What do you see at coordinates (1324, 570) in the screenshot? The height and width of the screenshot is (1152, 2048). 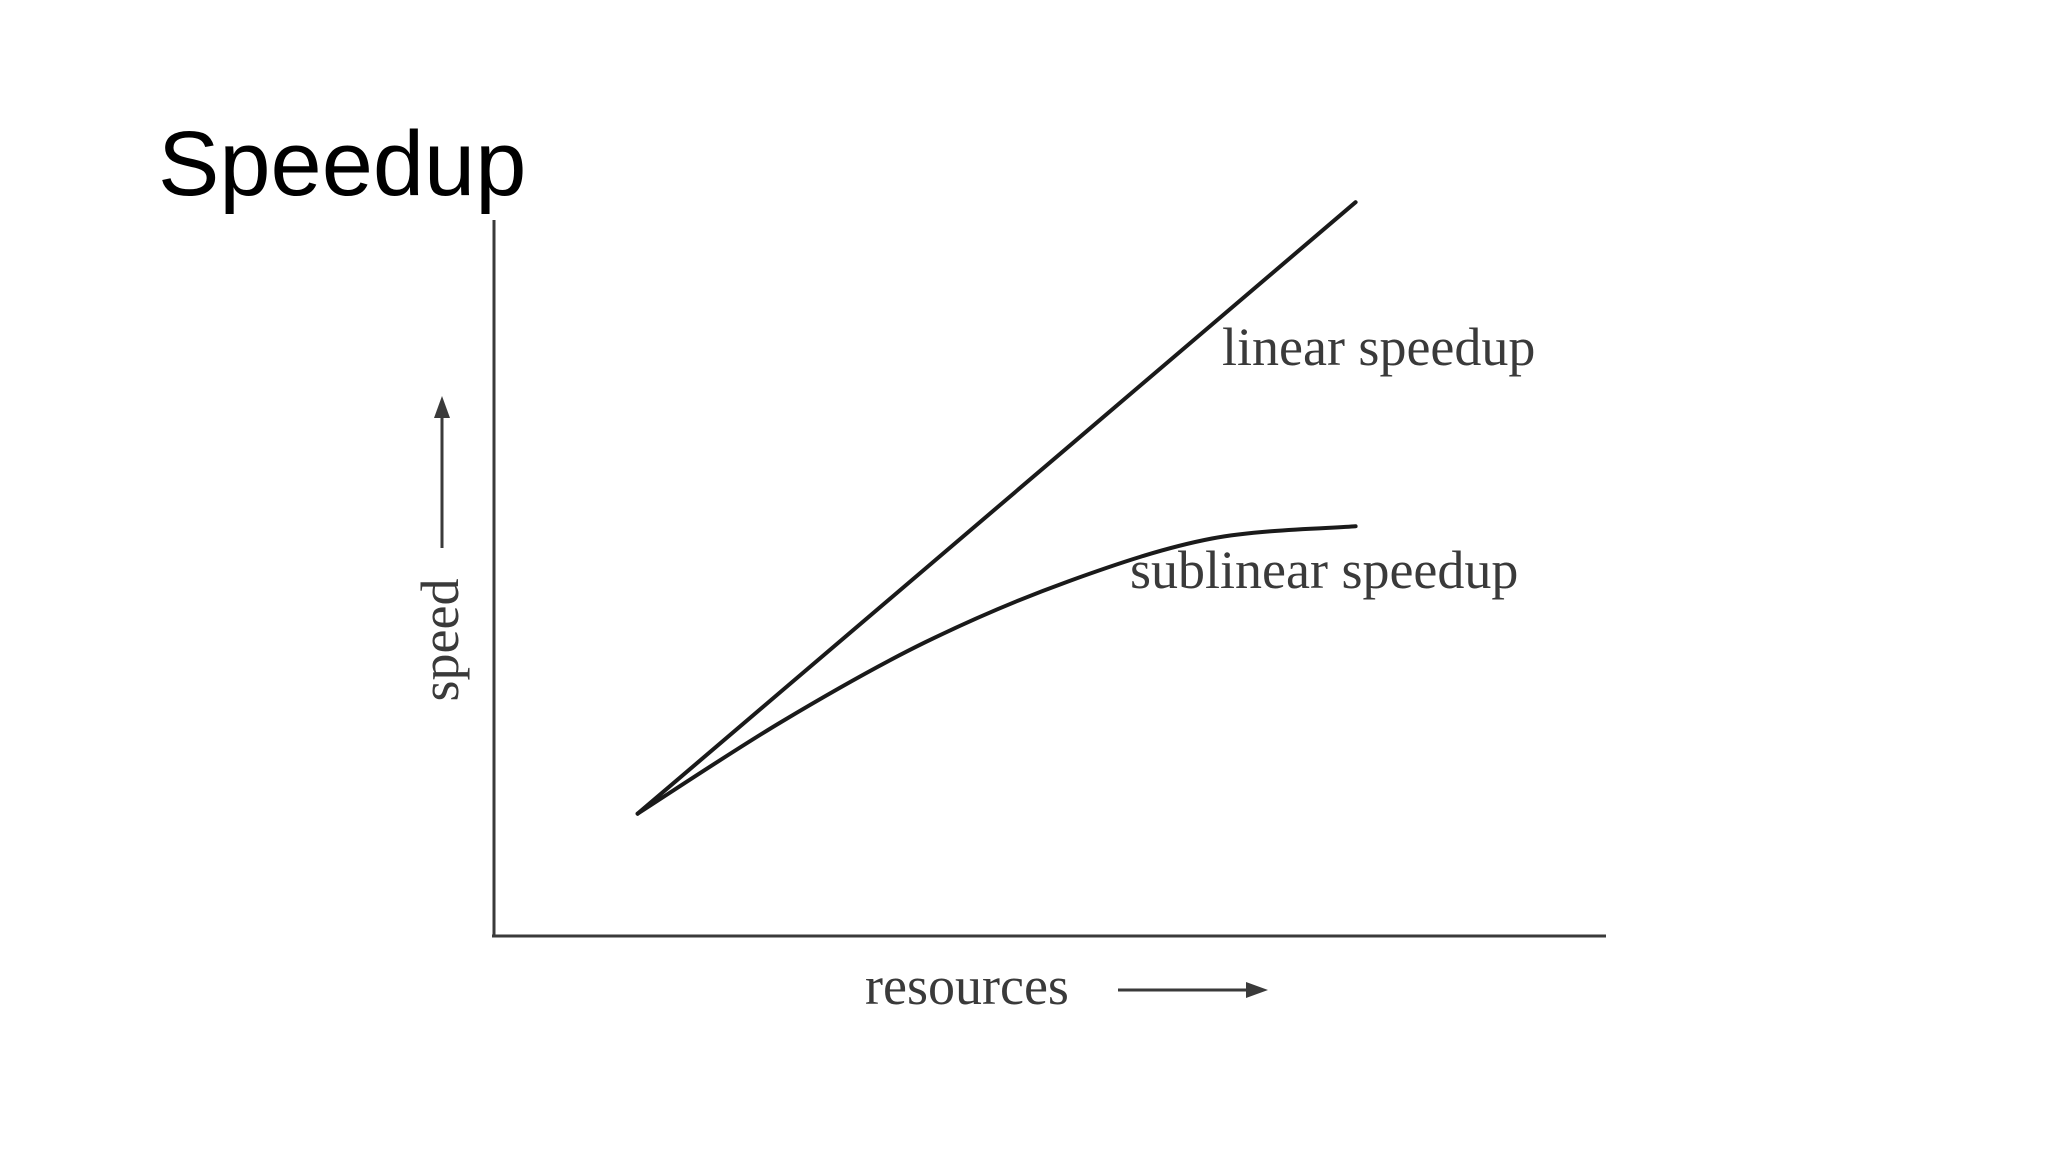 I see `sublinear-speedup-label: sublinear speedup` at bounding box center [1324, 570].